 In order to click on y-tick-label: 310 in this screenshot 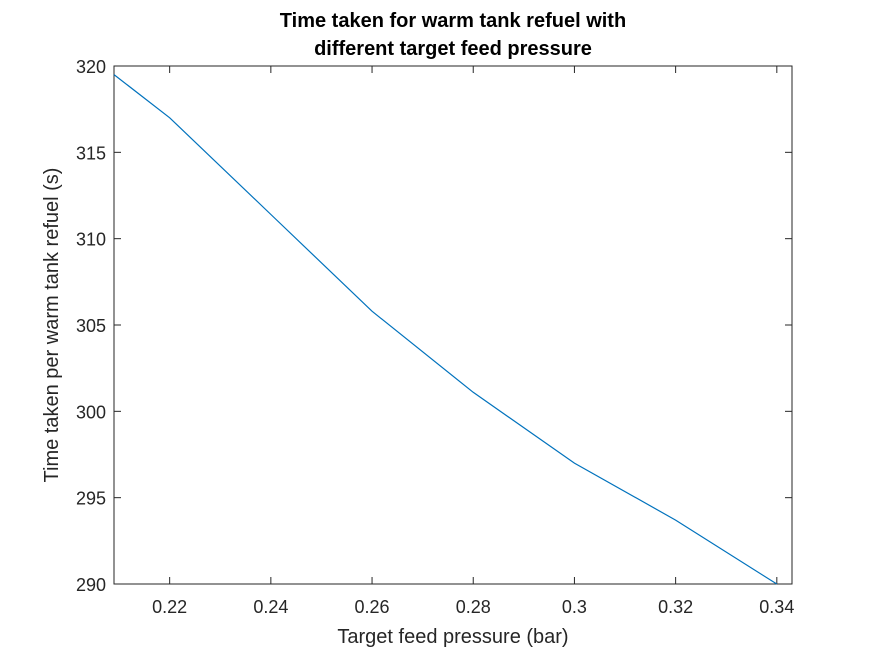, I will do `click(91, 240)`.